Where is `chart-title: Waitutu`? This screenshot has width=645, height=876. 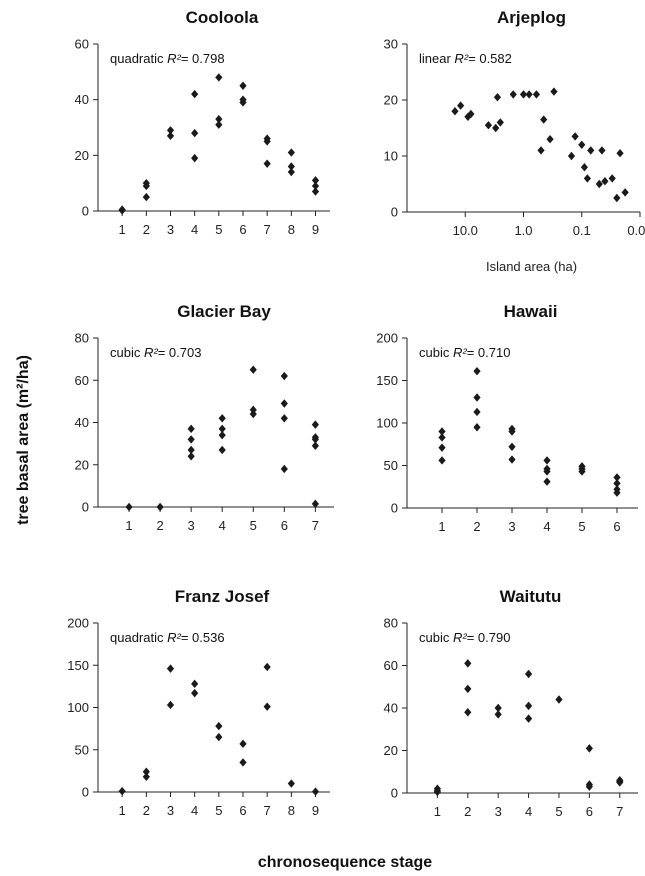 chart-title: Waitutu is located at coordinates (531, 596).